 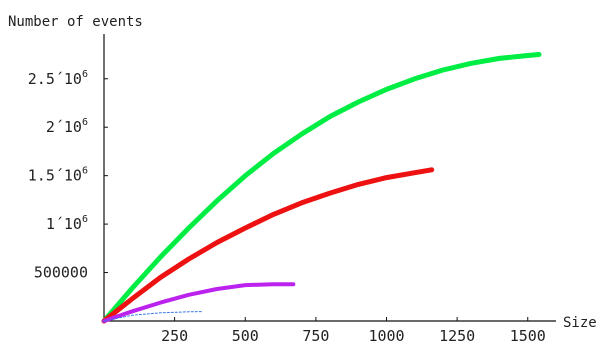 What do you see at coordinates (528, 336) in the screenshot?
I see `x-tick-label: 1500` at bounding box center [528, 336].